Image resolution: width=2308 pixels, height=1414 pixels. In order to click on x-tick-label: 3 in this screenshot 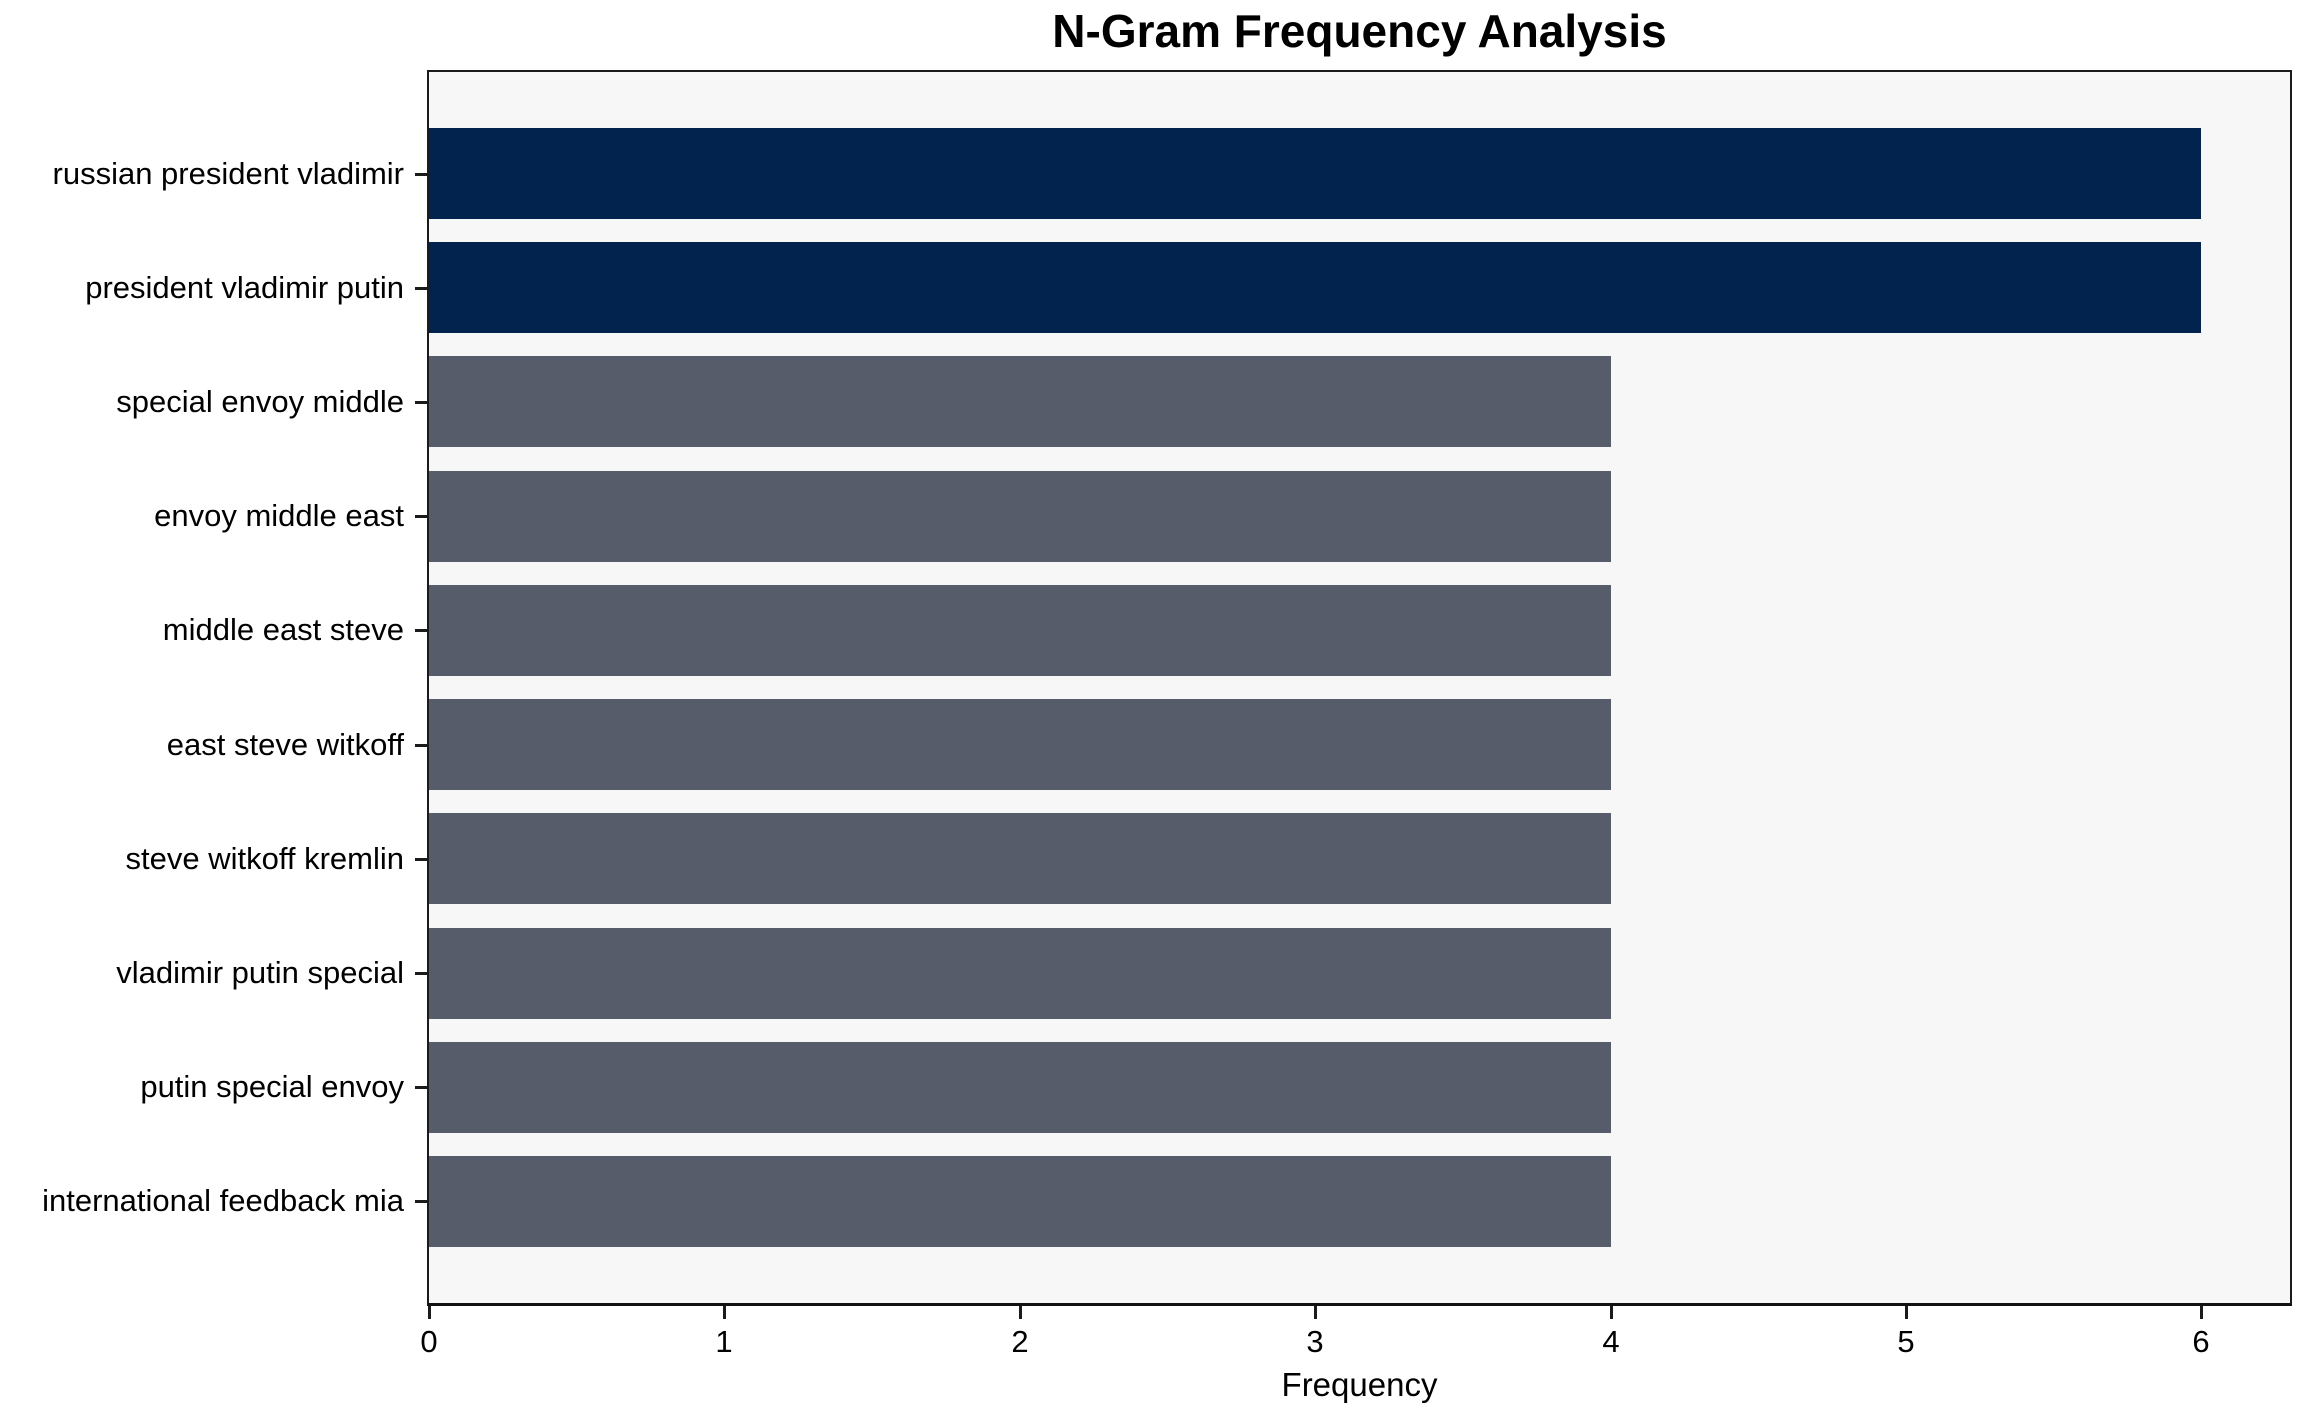, I will do `click(1315, 1341)`.